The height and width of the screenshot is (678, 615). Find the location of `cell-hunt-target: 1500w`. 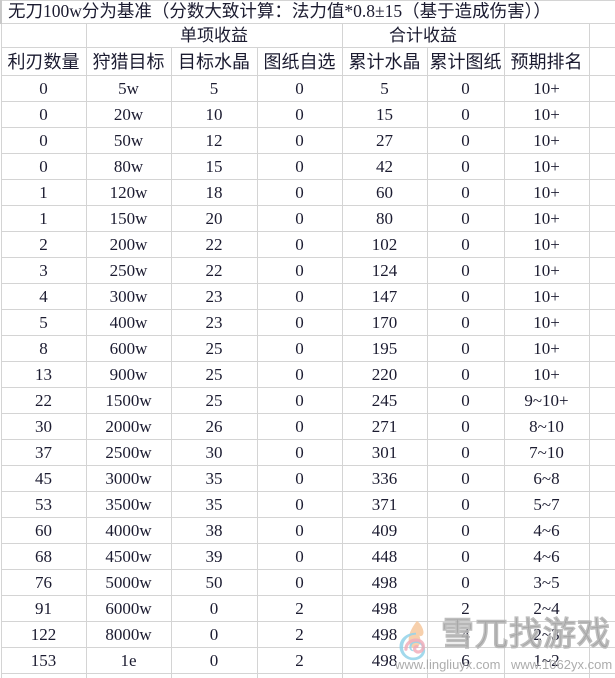

cell-hunt-target: 1500w is located at coordinates (128, 400).